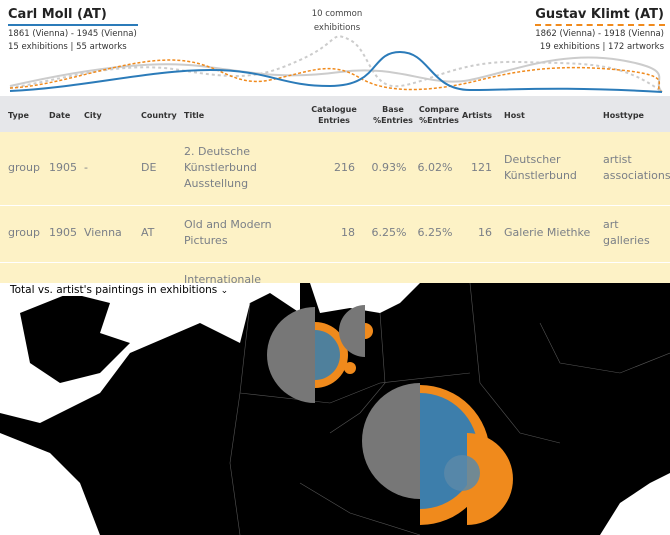 This screenshot has width=670, height=535. What do you see at coordinates (599, 14) in the screenshot?
I see `artist-name: Gustav Klimt (AT)` at bounding box center [599, 14].